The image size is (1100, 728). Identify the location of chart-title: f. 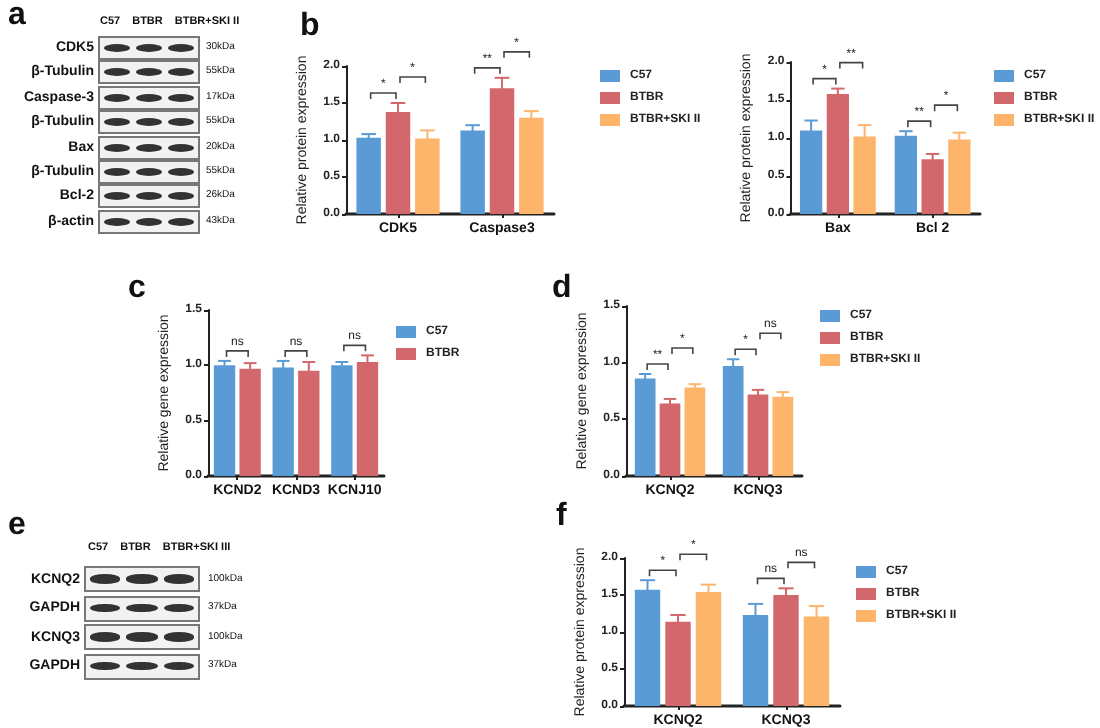
(562, 516).